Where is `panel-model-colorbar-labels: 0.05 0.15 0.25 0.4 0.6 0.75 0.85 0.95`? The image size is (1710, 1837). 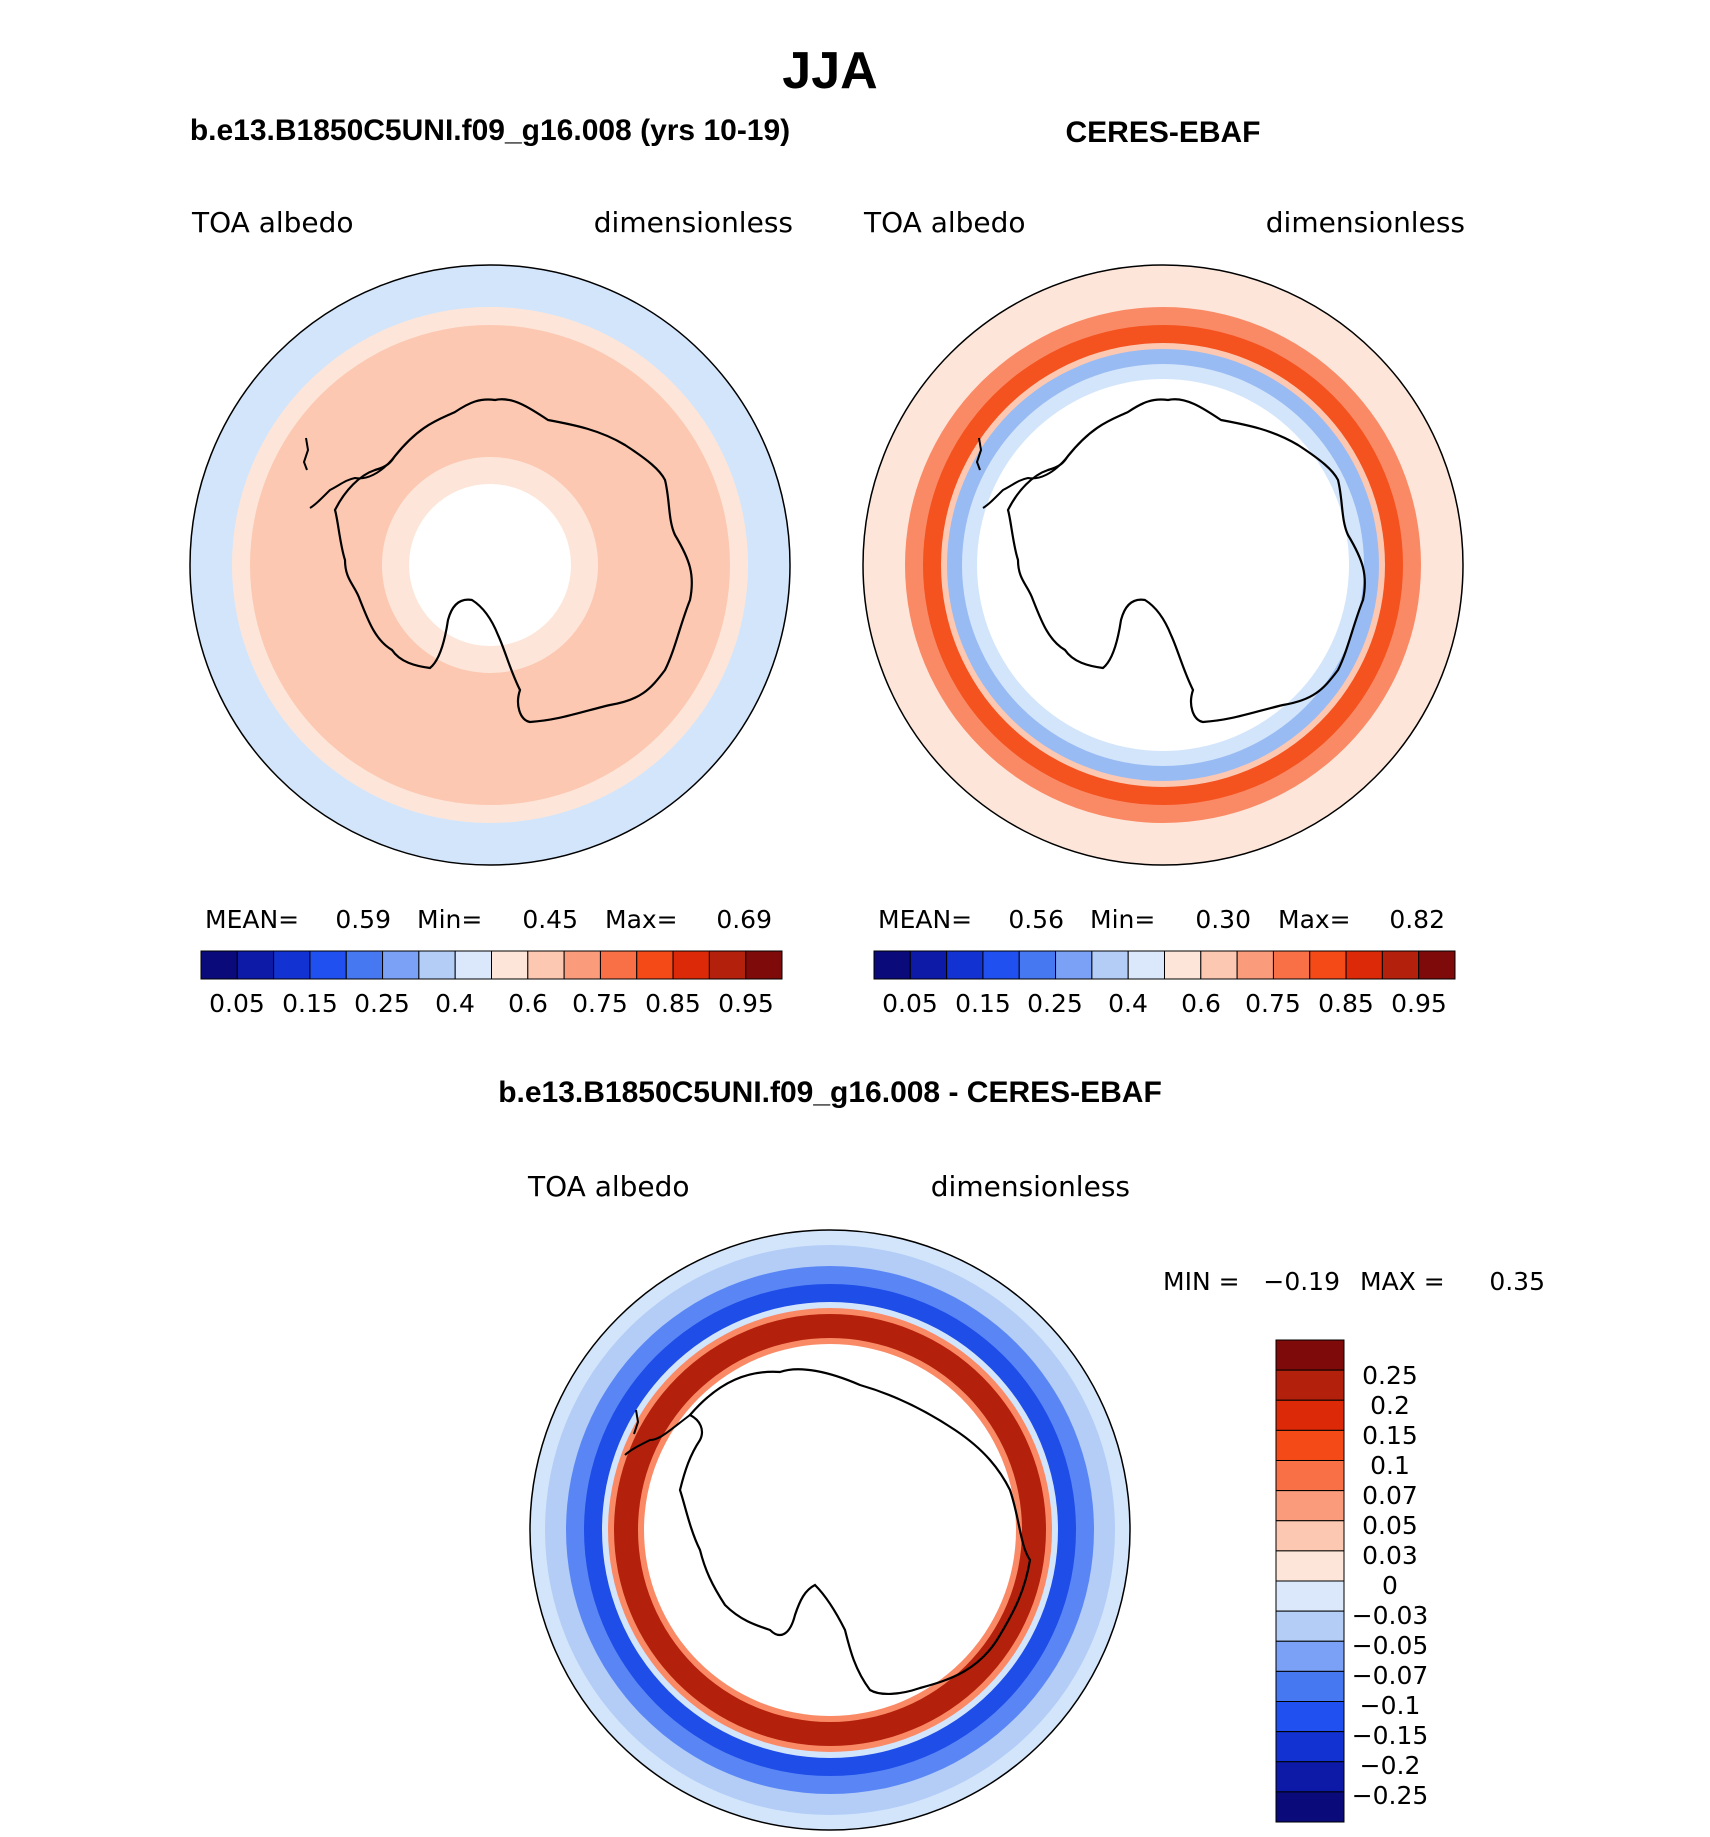
panel-model-colorbar-labels: 0.05 0.15 0.25 0.4 0.6 0.75 0.85 0.95 is located at coordinates (491, 1003).